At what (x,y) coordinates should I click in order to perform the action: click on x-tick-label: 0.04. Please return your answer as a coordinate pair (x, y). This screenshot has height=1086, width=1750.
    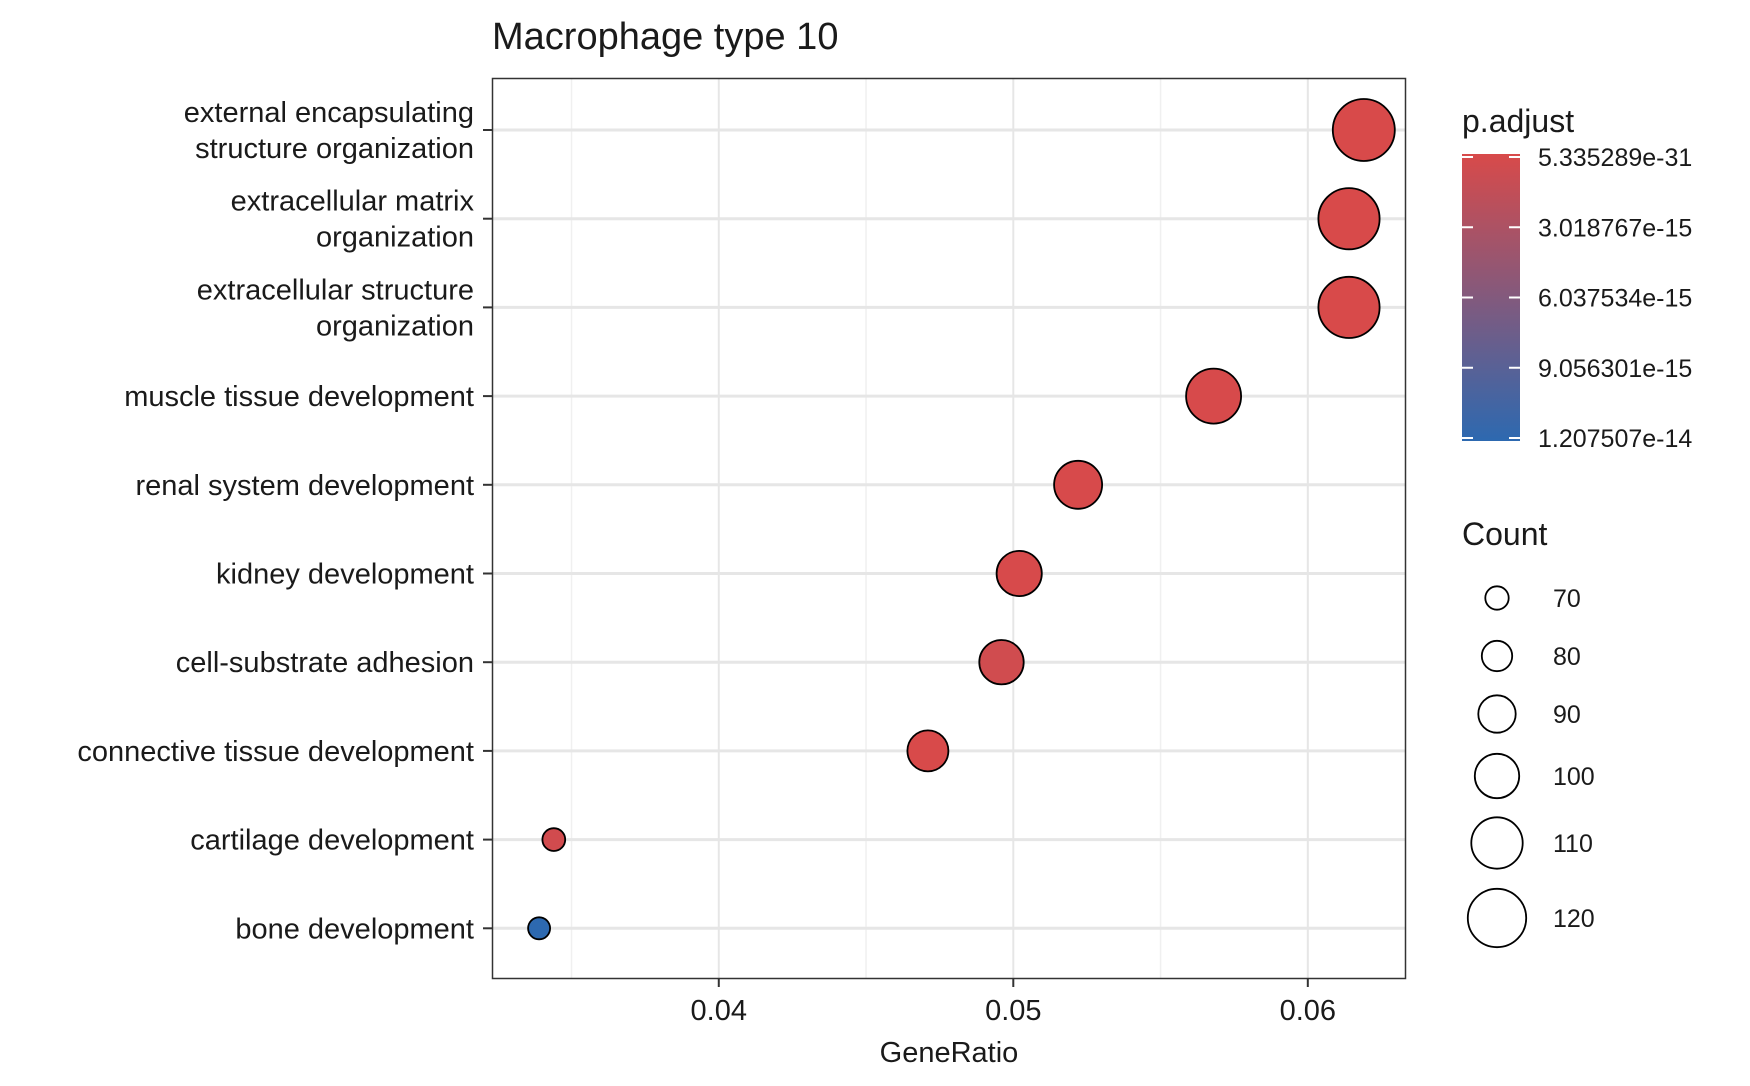
    Looking at the image, I should click on (719, 1011).